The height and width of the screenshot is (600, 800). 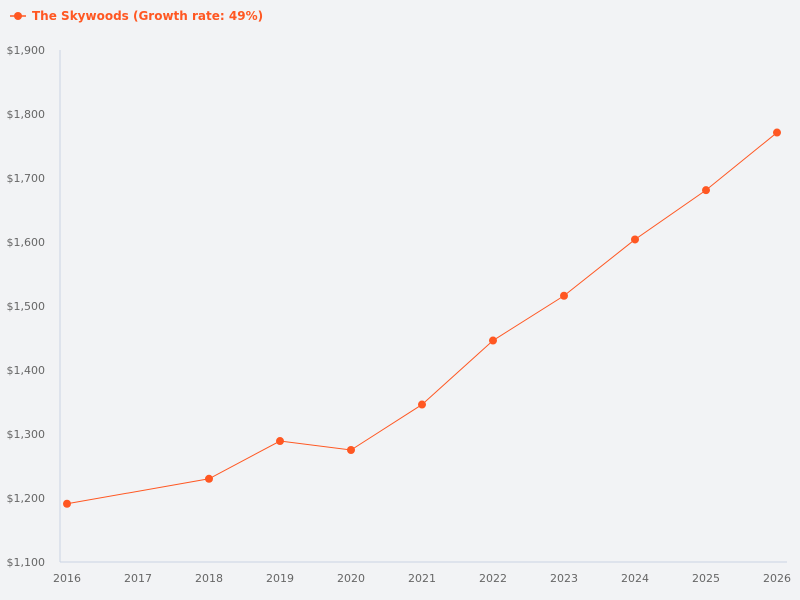 What do you see at coordinates (422, 578) in the screenshot?
I see `x-tick-label: 2021` at bounding box center [422, 578].